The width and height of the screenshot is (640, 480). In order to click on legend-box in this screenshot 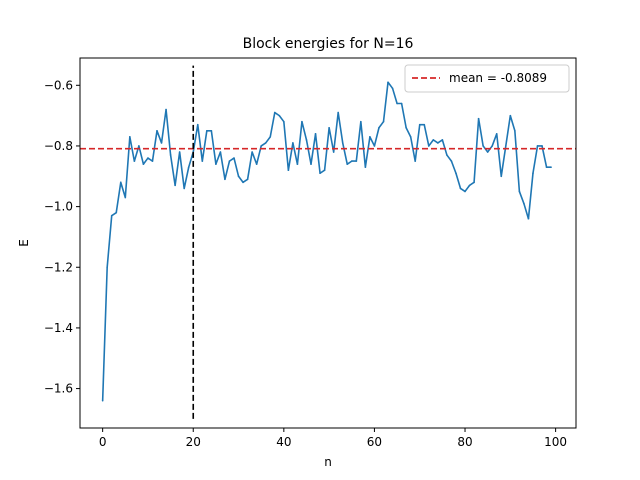, I will do `click(487, 78)`.